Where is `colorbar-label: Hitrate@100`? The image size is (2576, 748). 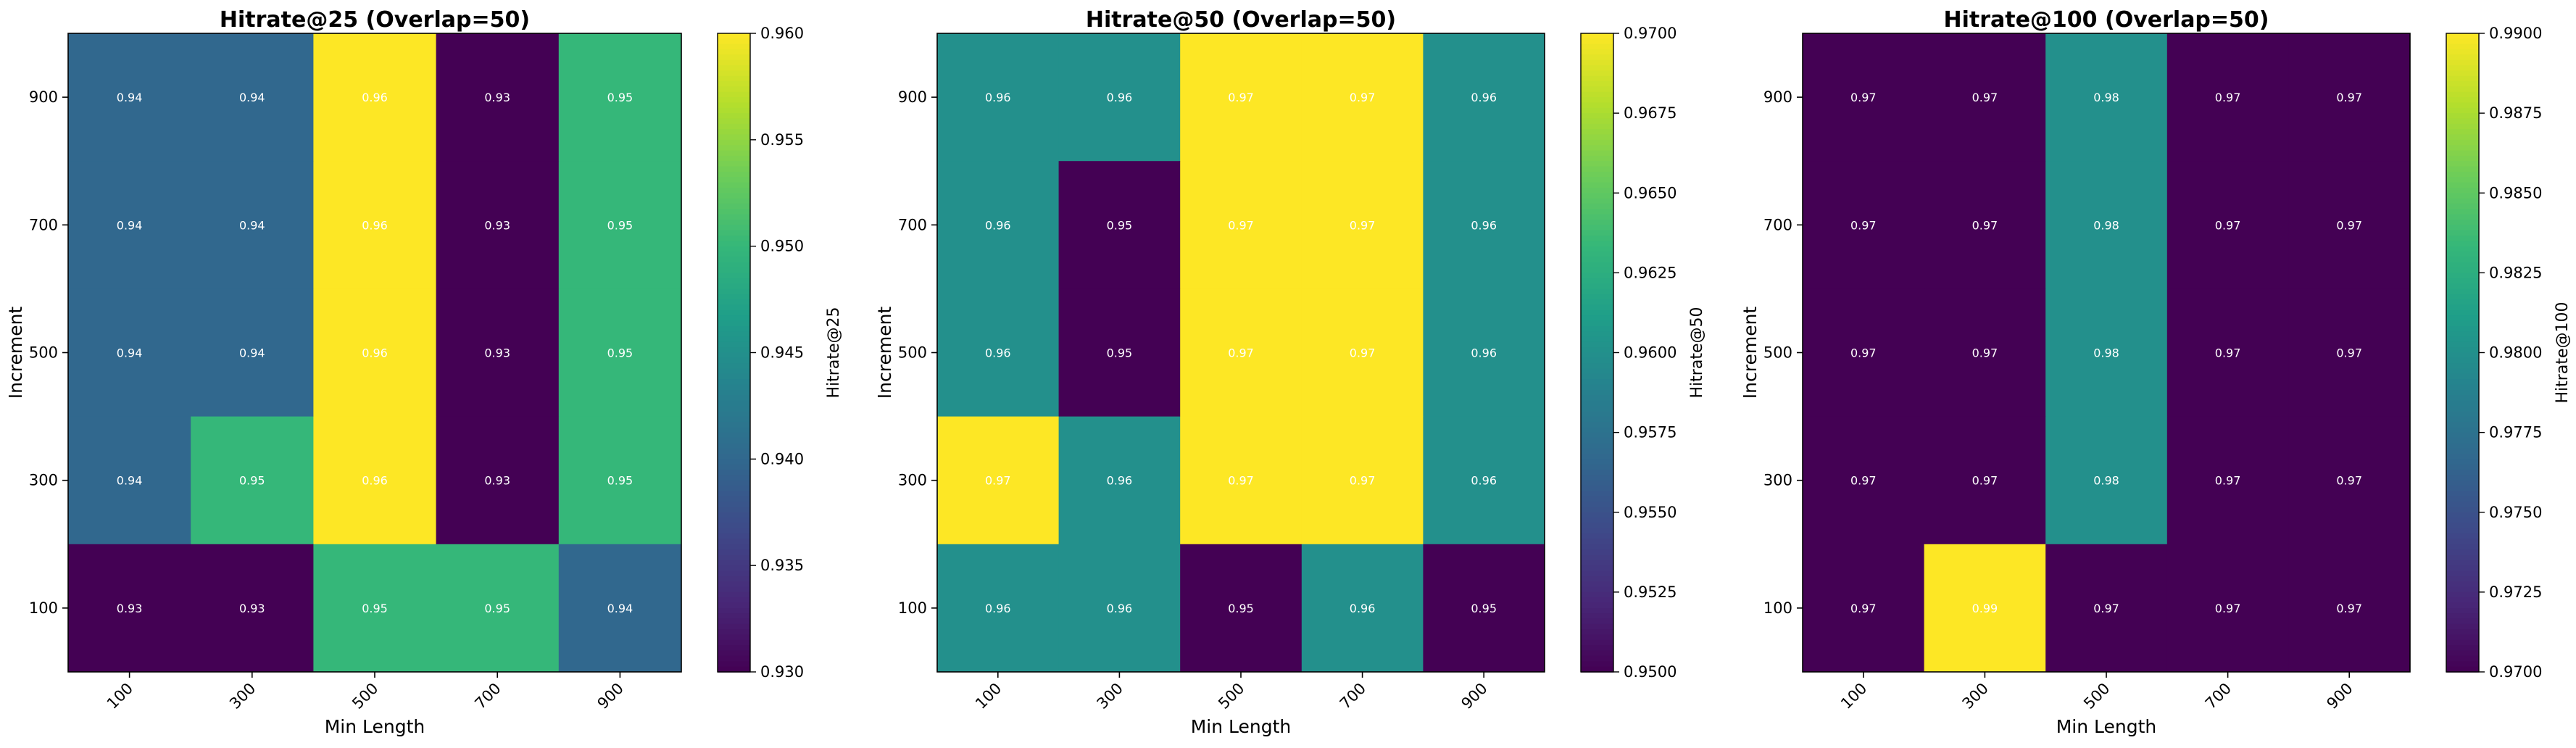 colorbar-label: Hitrate@100 is located at coordinates (2563, 353).